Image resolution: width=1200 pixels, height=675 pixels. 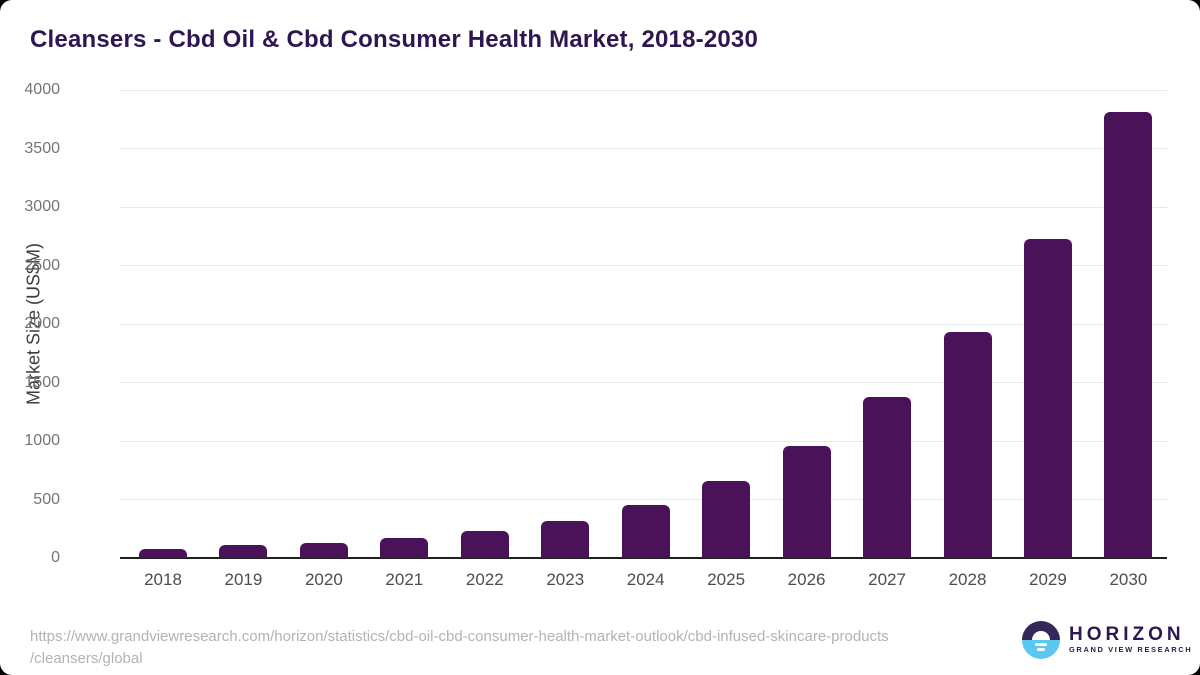 I want to click on logo-name: HORIZON, so click(x=1127, y=634).